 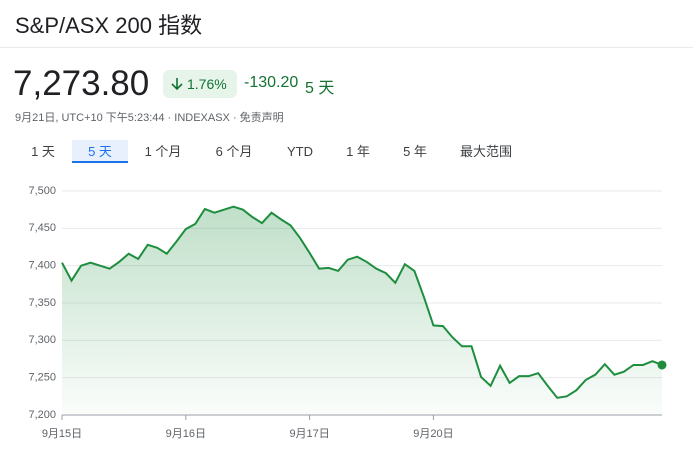 I want to click on tabs: 1 天 5 天 1 个月 6 个月 YTD 1 年 5 年 最大范围, so click(x=346, y=152).